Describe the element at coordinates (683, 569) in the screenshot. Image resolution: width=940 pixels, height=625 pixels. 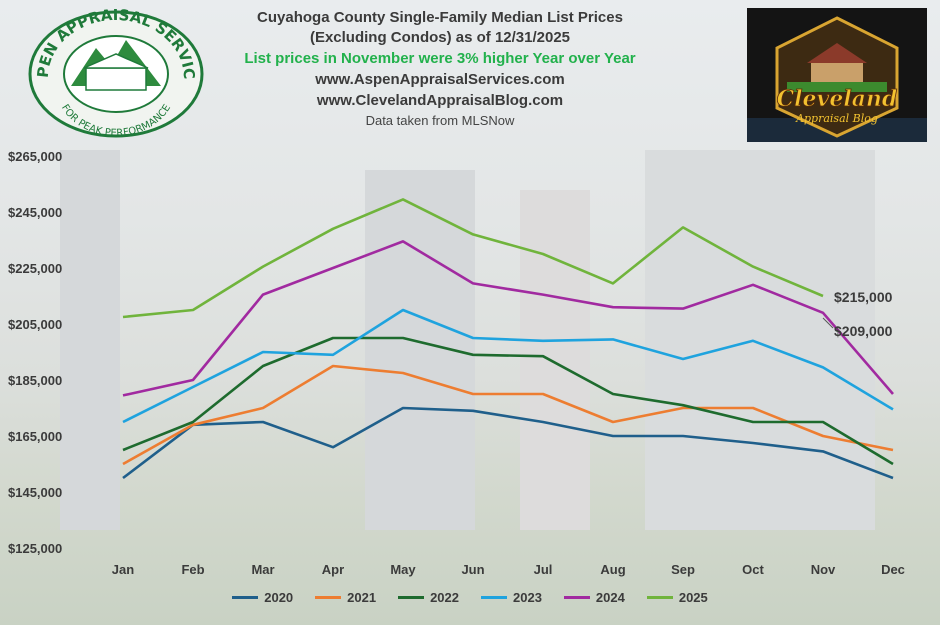
I see `x-tick-label: Sep` at that location.